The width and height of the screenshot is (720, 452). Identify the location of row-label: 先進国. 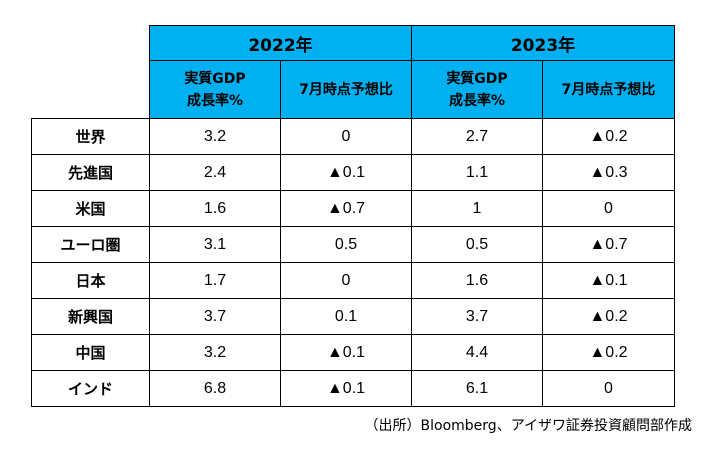
(90, 172).